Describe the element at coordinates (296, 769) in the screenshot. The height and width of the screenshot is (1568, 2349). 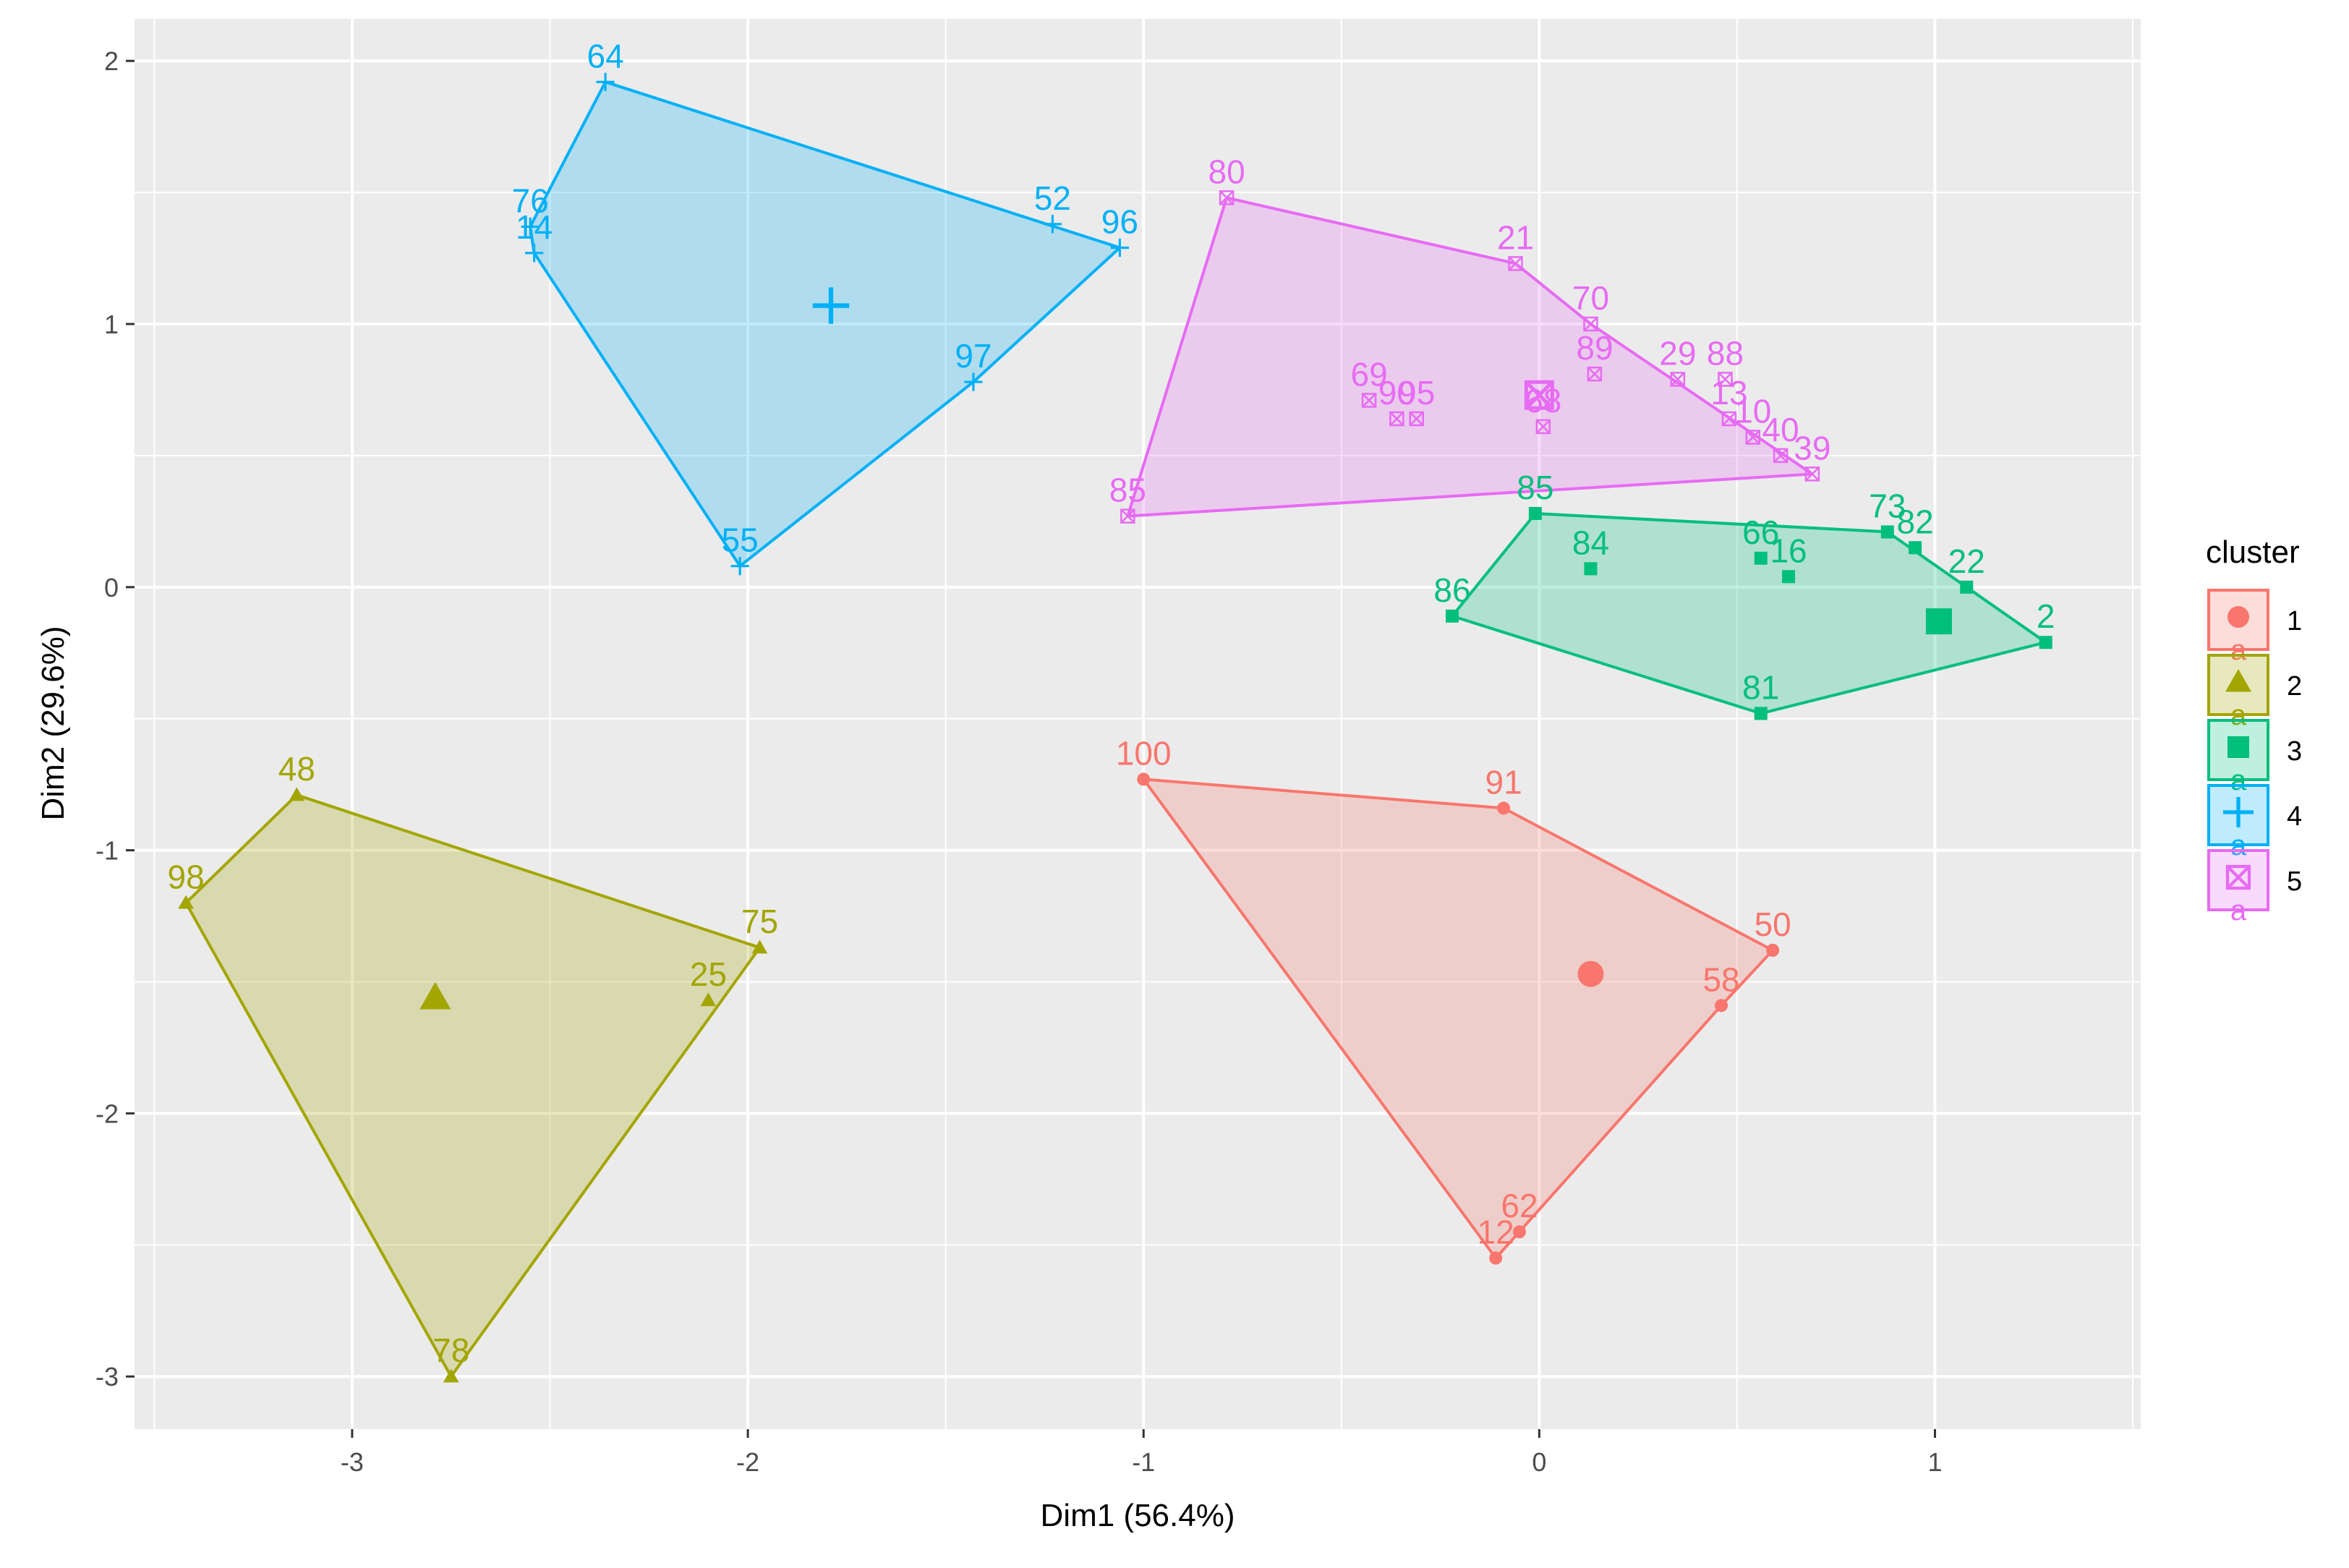
I see `cluster-2-point-label: 48` at that location.